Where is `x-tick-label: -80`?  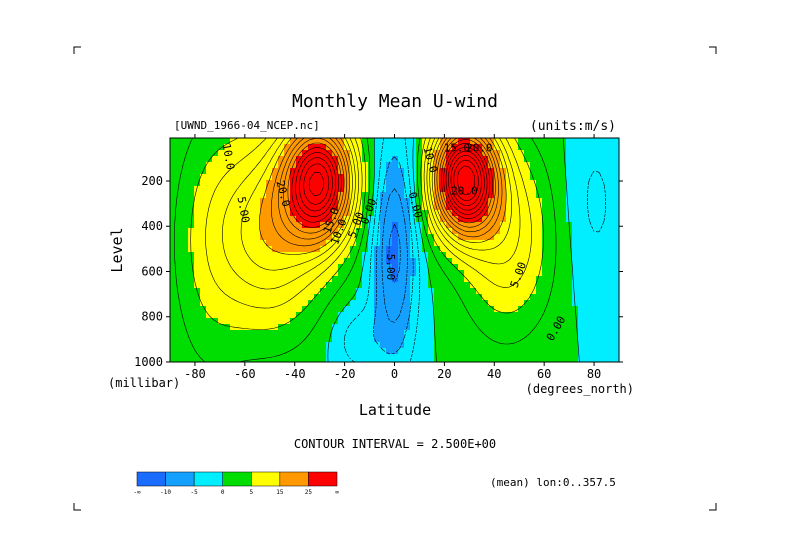
x-tick-label: -80 is located at coordinates (195, 374).